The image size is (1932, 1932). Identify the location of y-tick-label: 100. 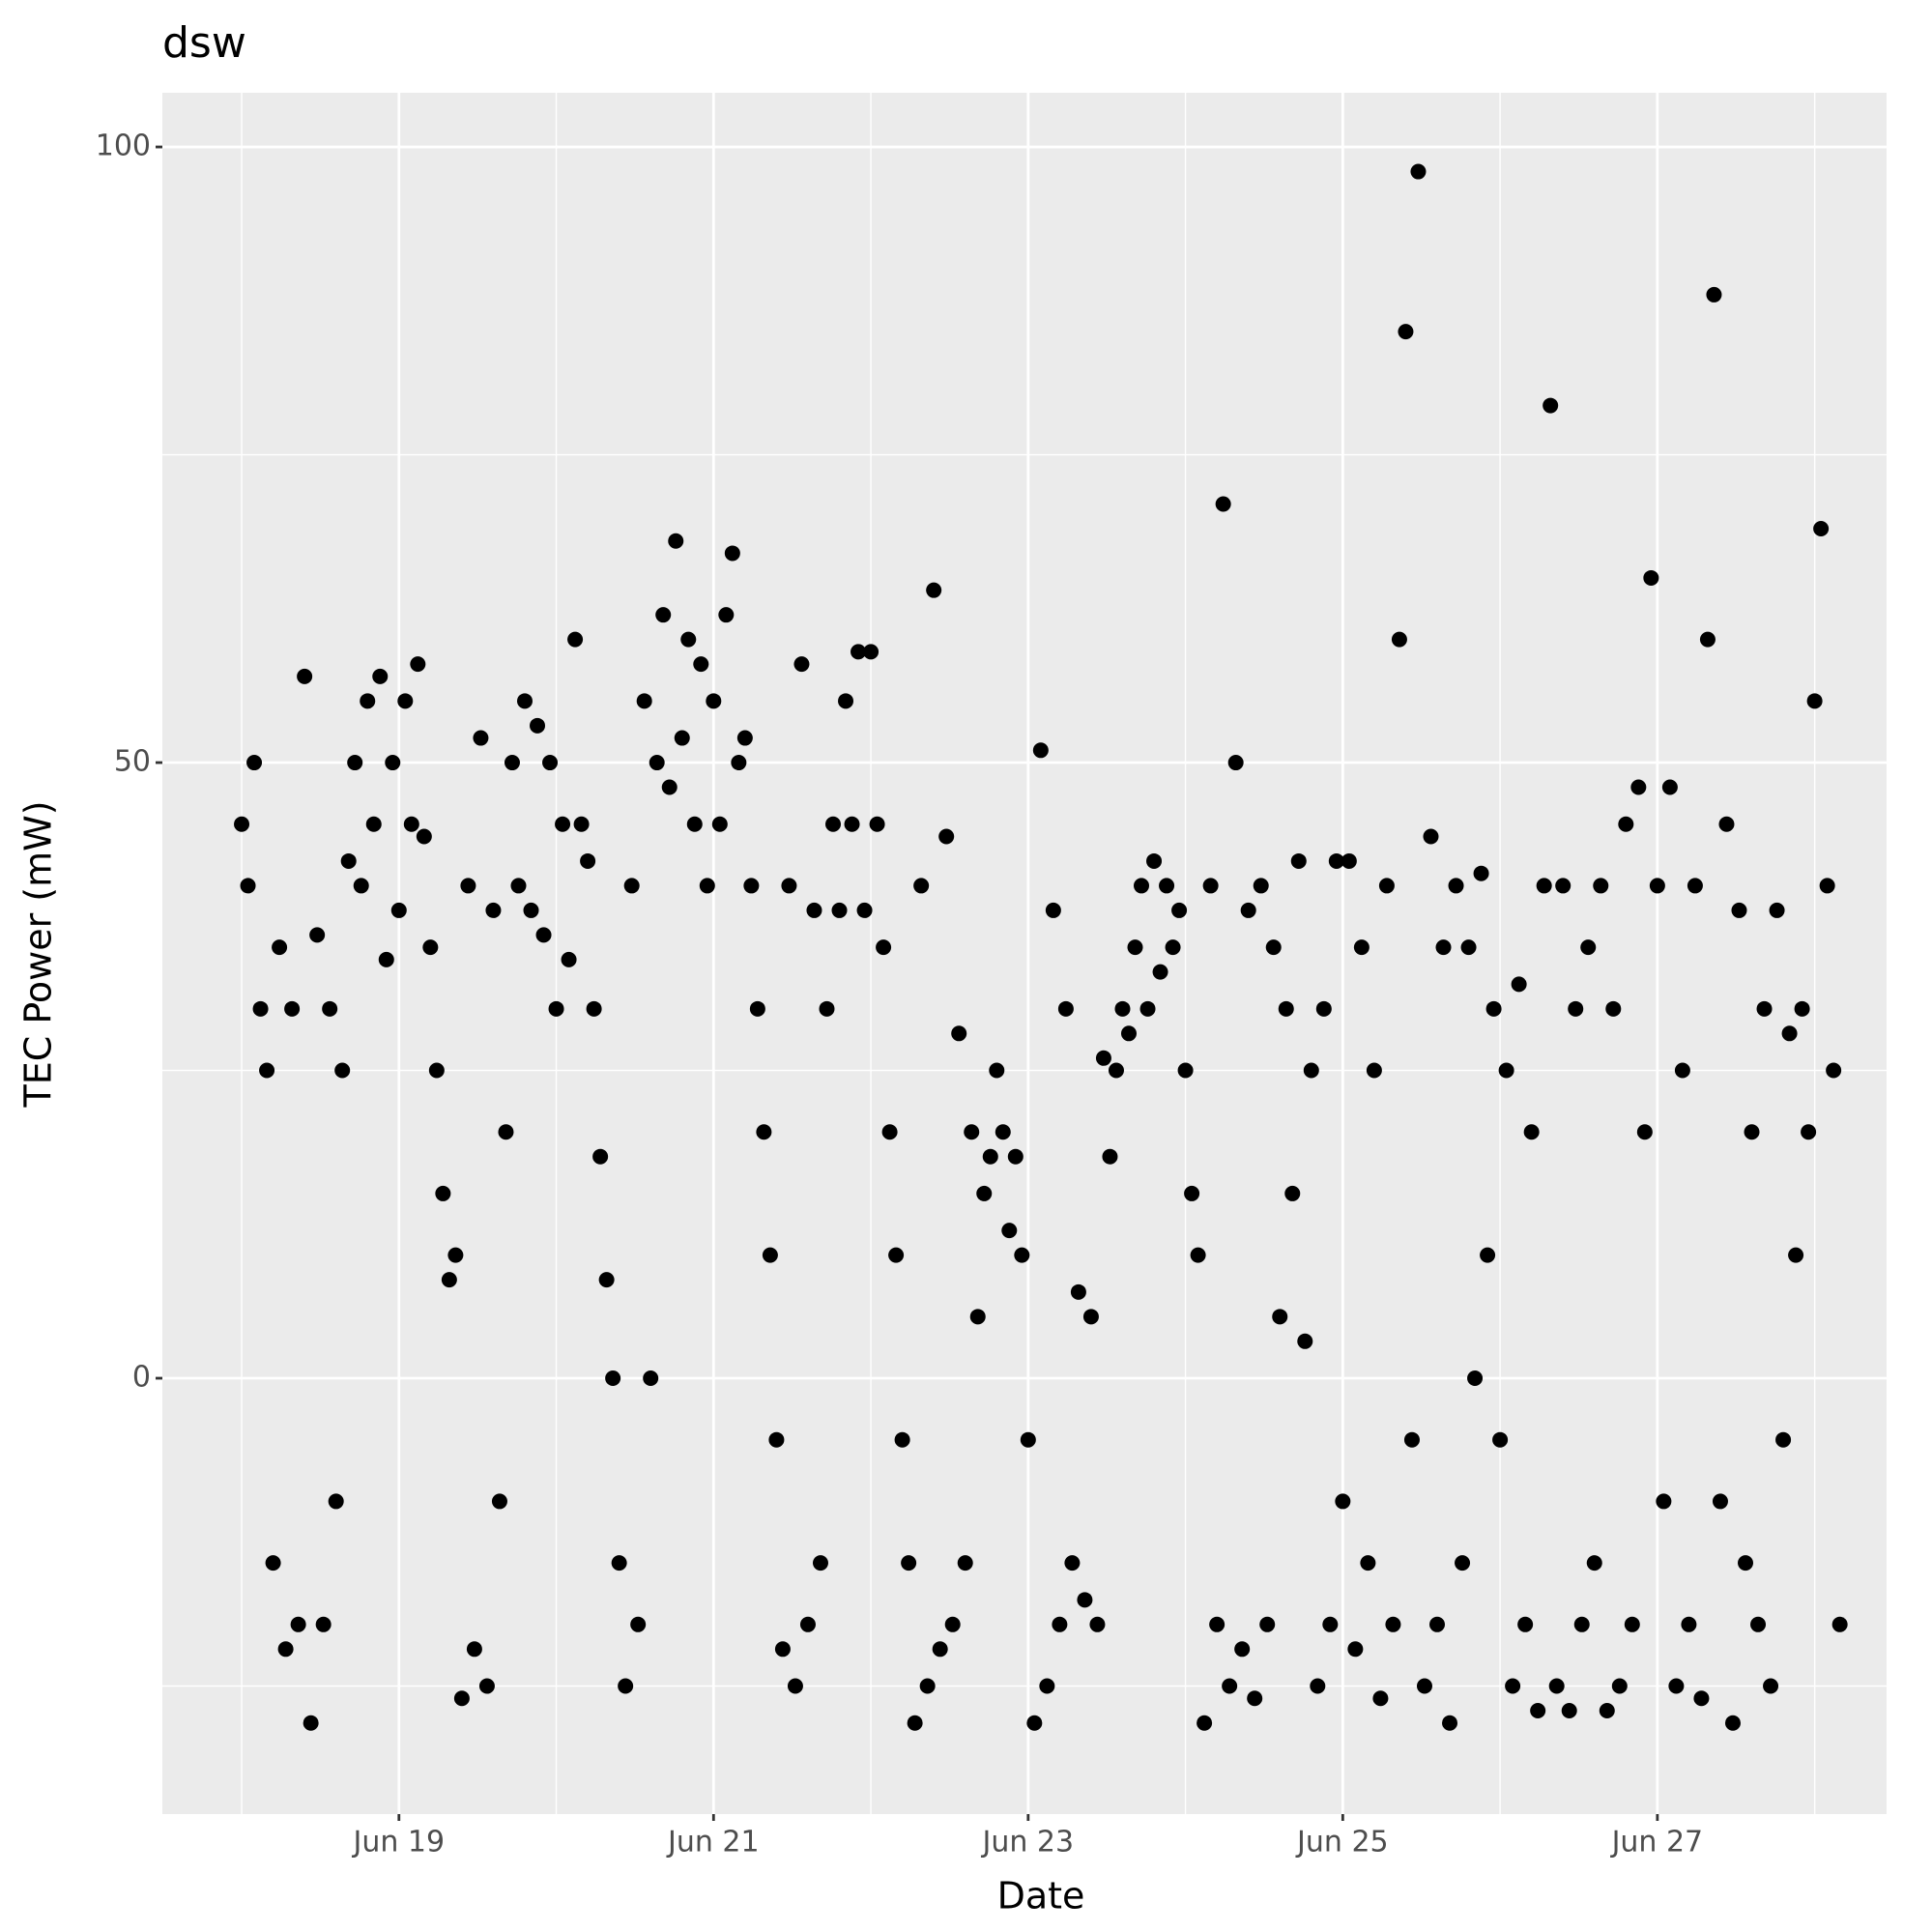
(123, 146).